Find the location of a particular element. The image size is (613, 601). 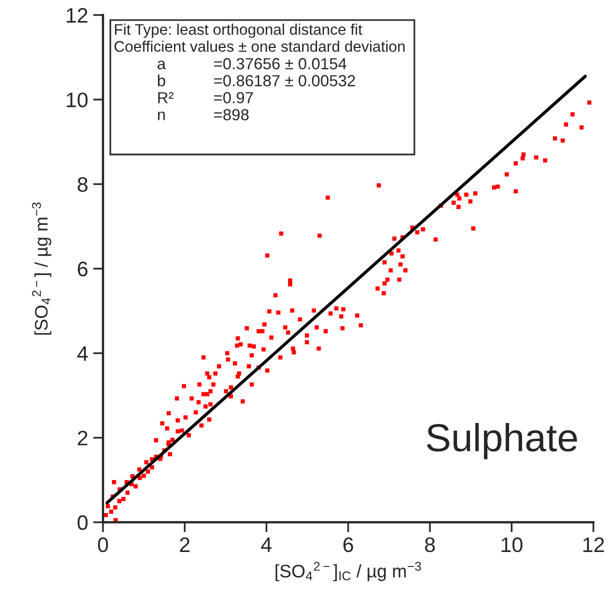

x-tick-label: 8 is located at coordinates (430, 544).